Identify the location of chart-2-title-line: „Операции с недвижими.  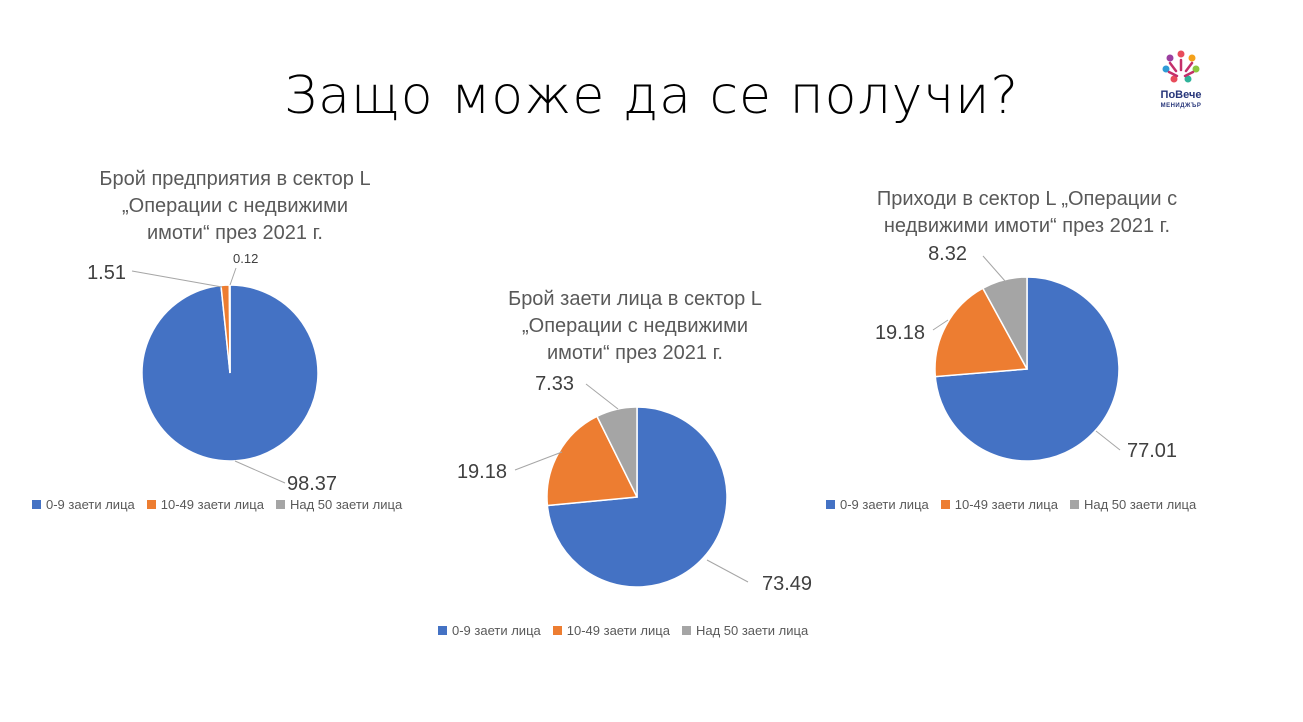
(635, 326).